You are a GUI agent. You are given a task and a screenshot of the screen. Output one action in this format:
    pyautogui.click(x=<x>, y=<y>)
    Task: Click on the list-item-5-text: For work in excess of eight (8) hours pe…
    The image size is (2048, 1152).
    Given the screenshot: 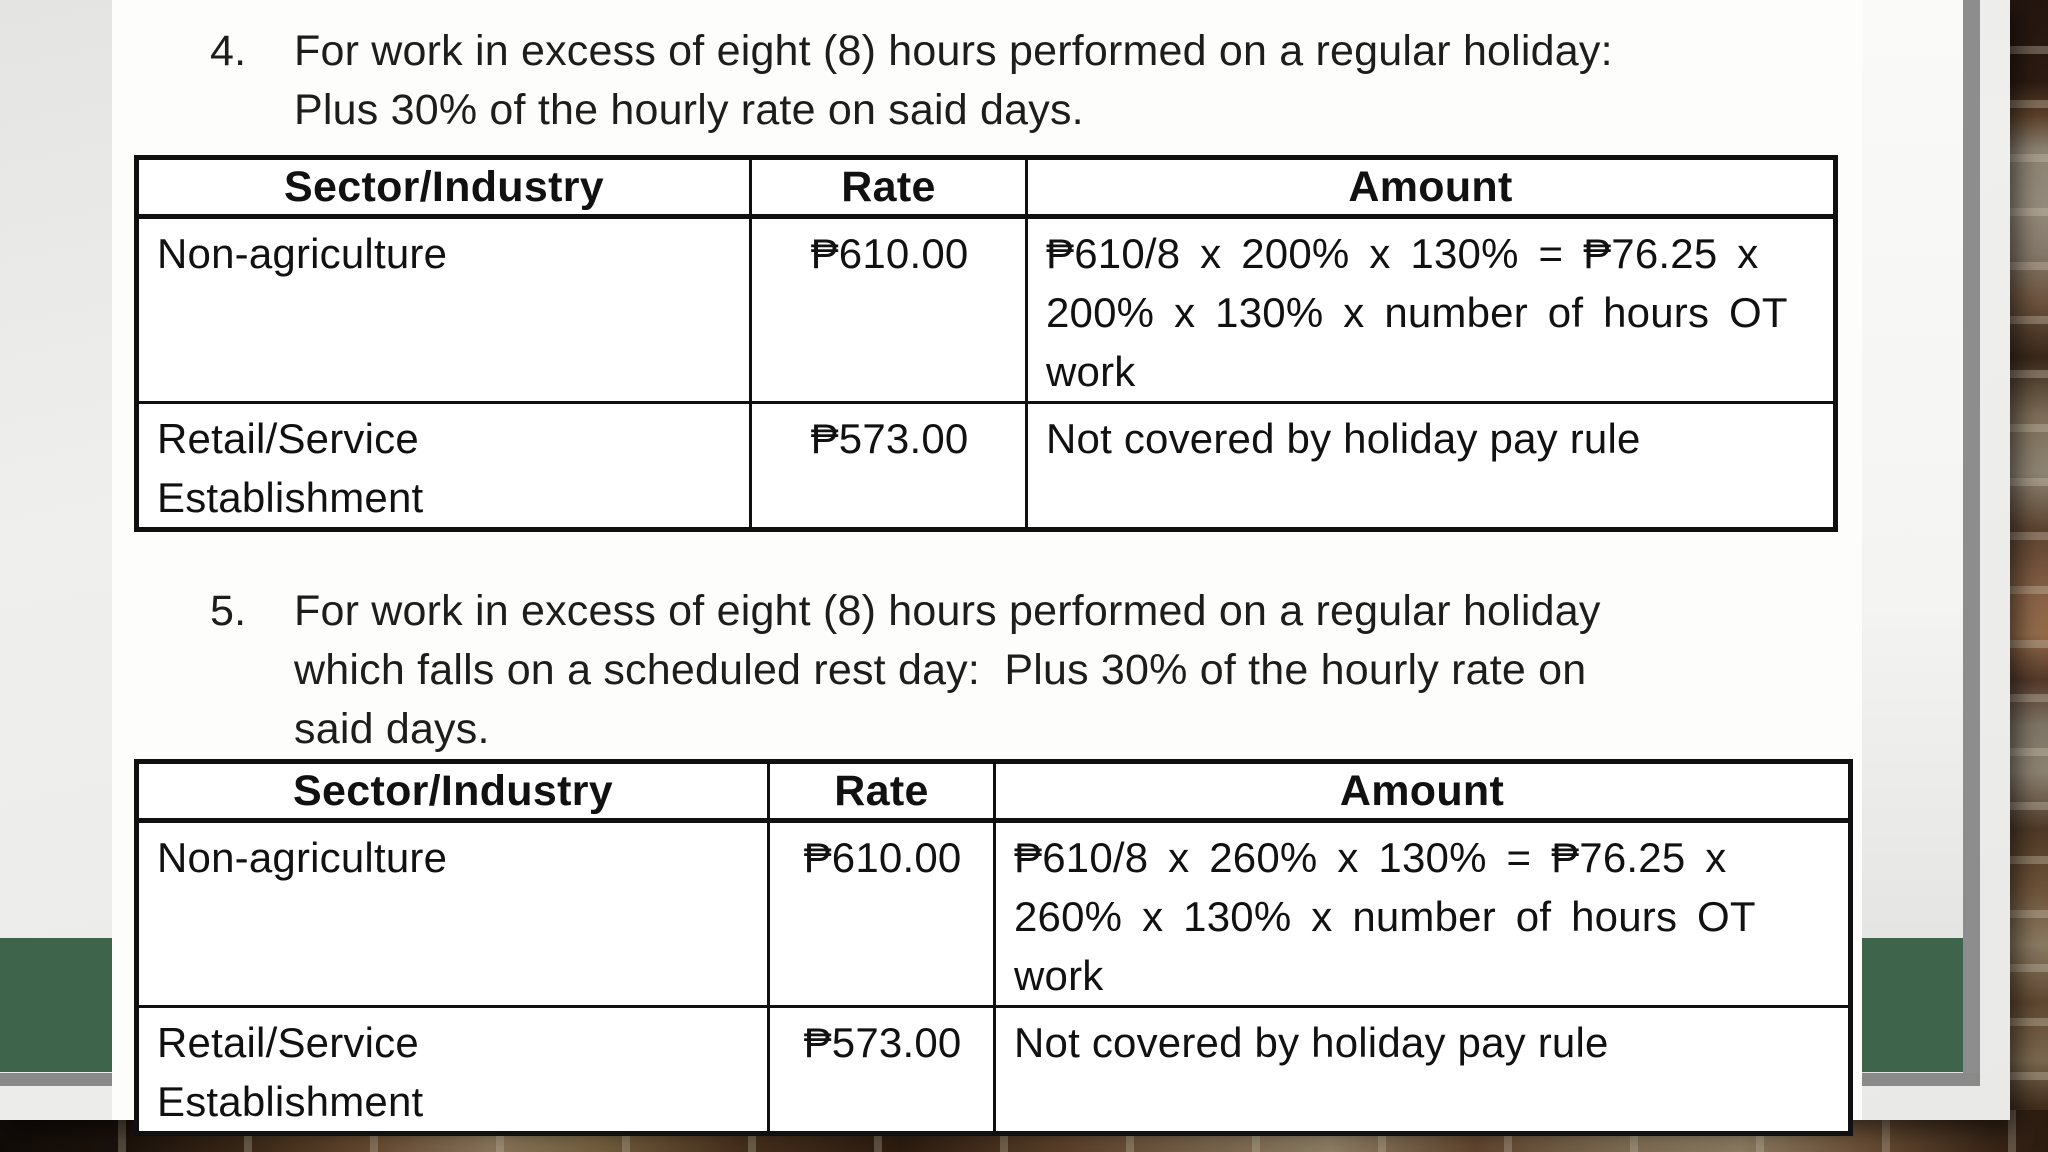 What is the action you would take?
    pyautogui.click(x=947, y=670)
    